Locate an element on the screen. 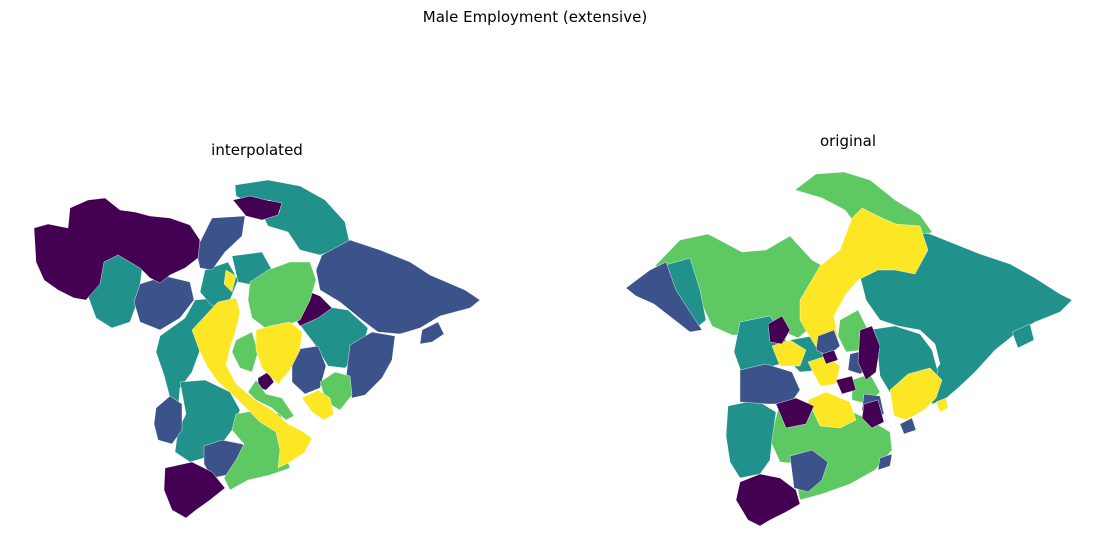 This screenshot has height=555, width=1104. panel-title-original: original is located at coordinates (848, 141).